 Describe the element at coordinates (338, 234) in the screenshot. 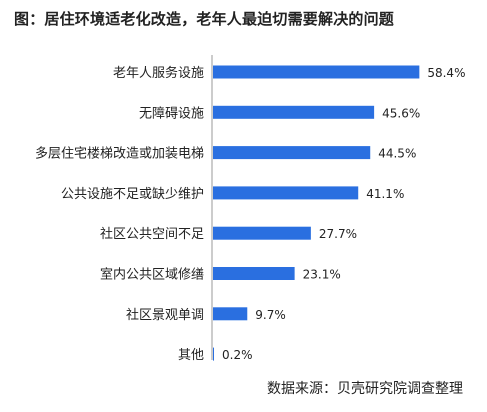

I see `value-label: 27.7%` at that location.